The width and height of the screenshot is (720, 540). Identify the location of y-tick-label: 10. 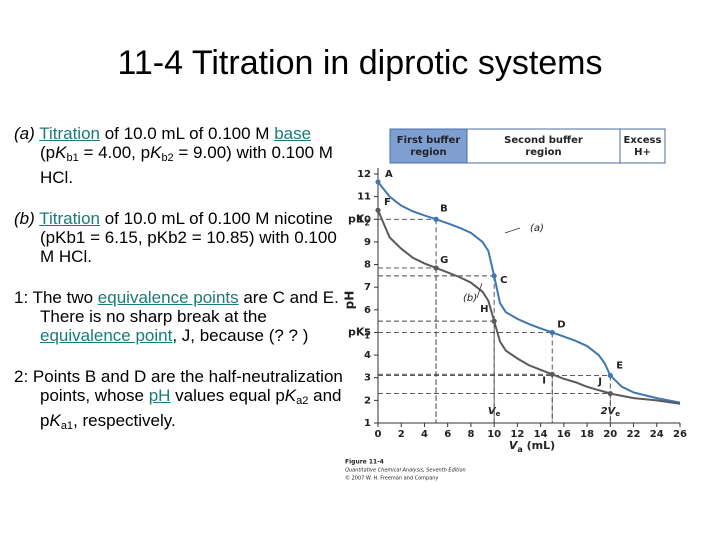
(364, 219).